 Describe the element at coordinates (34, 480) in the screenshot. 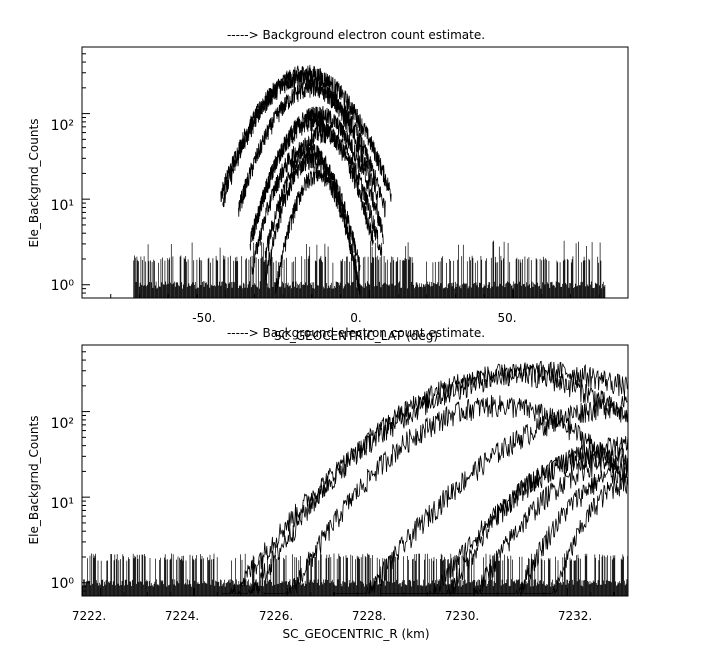

I see `panel-2-y-axis-label: Ele_Backgrnd_Counts` at that location.